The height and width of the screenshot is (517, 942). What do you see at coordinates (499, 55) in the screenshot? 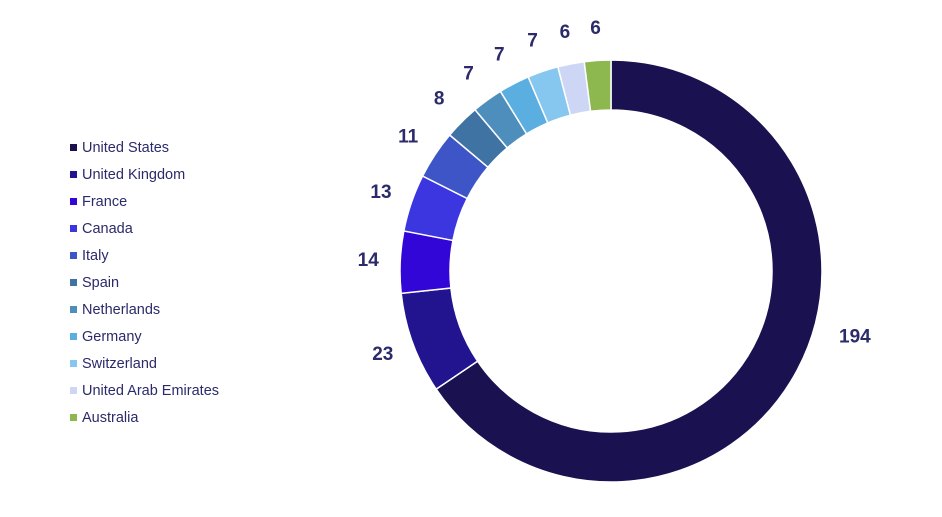
I see `data-label-germany: 7` at bounding box center [499, 55].